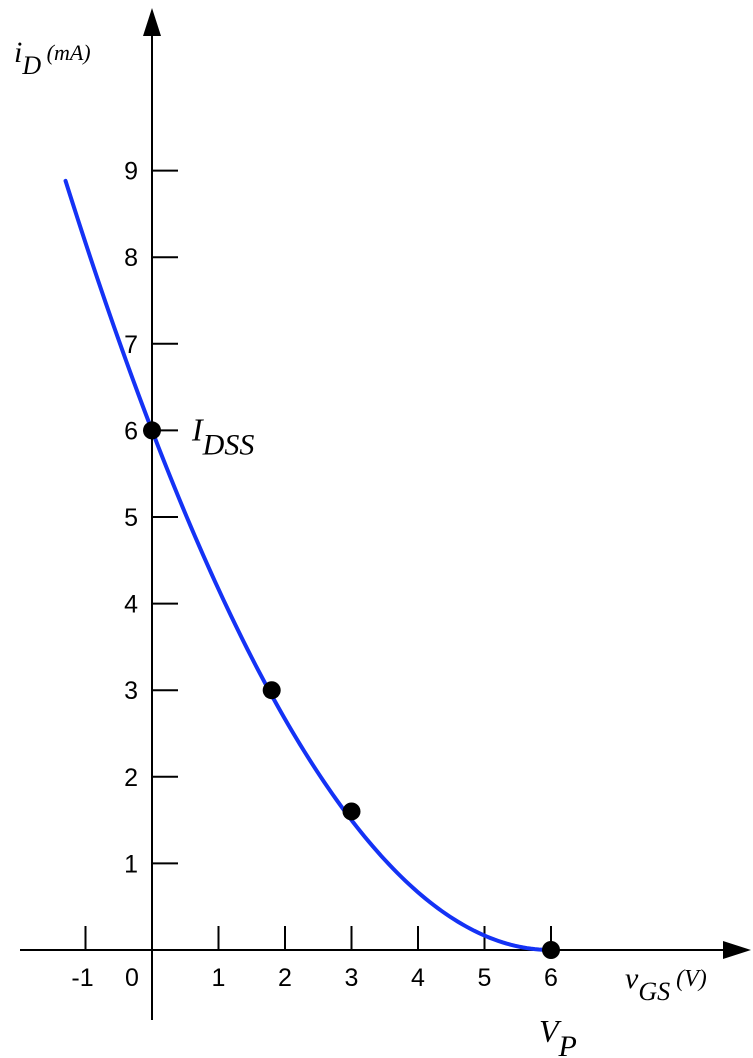 Image resolution: width=753 pixels, height=1058 pixels. Describe the element at coordinates (558, 1035) in the screenshot. I see `vp-label: VP` at that location.